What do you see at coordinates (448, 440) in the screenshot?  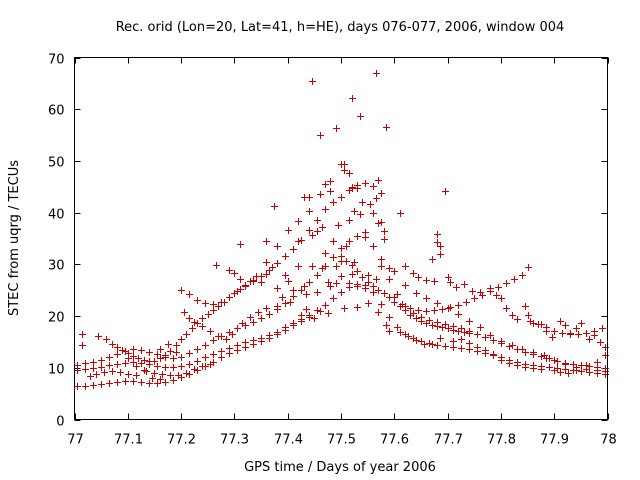 I see `x-tick-label: 77.7` at bounding box center [448, 440].